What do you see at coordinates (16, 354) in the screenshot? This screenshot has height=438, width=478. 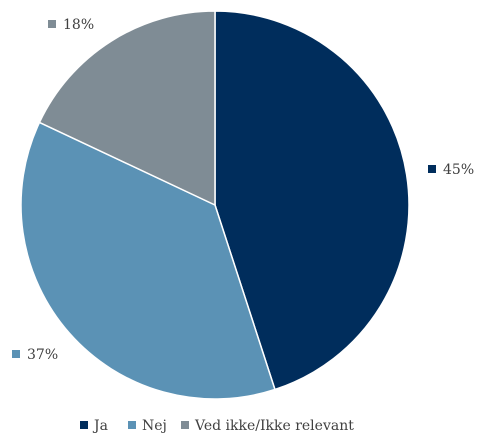 I see `data-label-marker-nej` at bounding box center [16, 354].